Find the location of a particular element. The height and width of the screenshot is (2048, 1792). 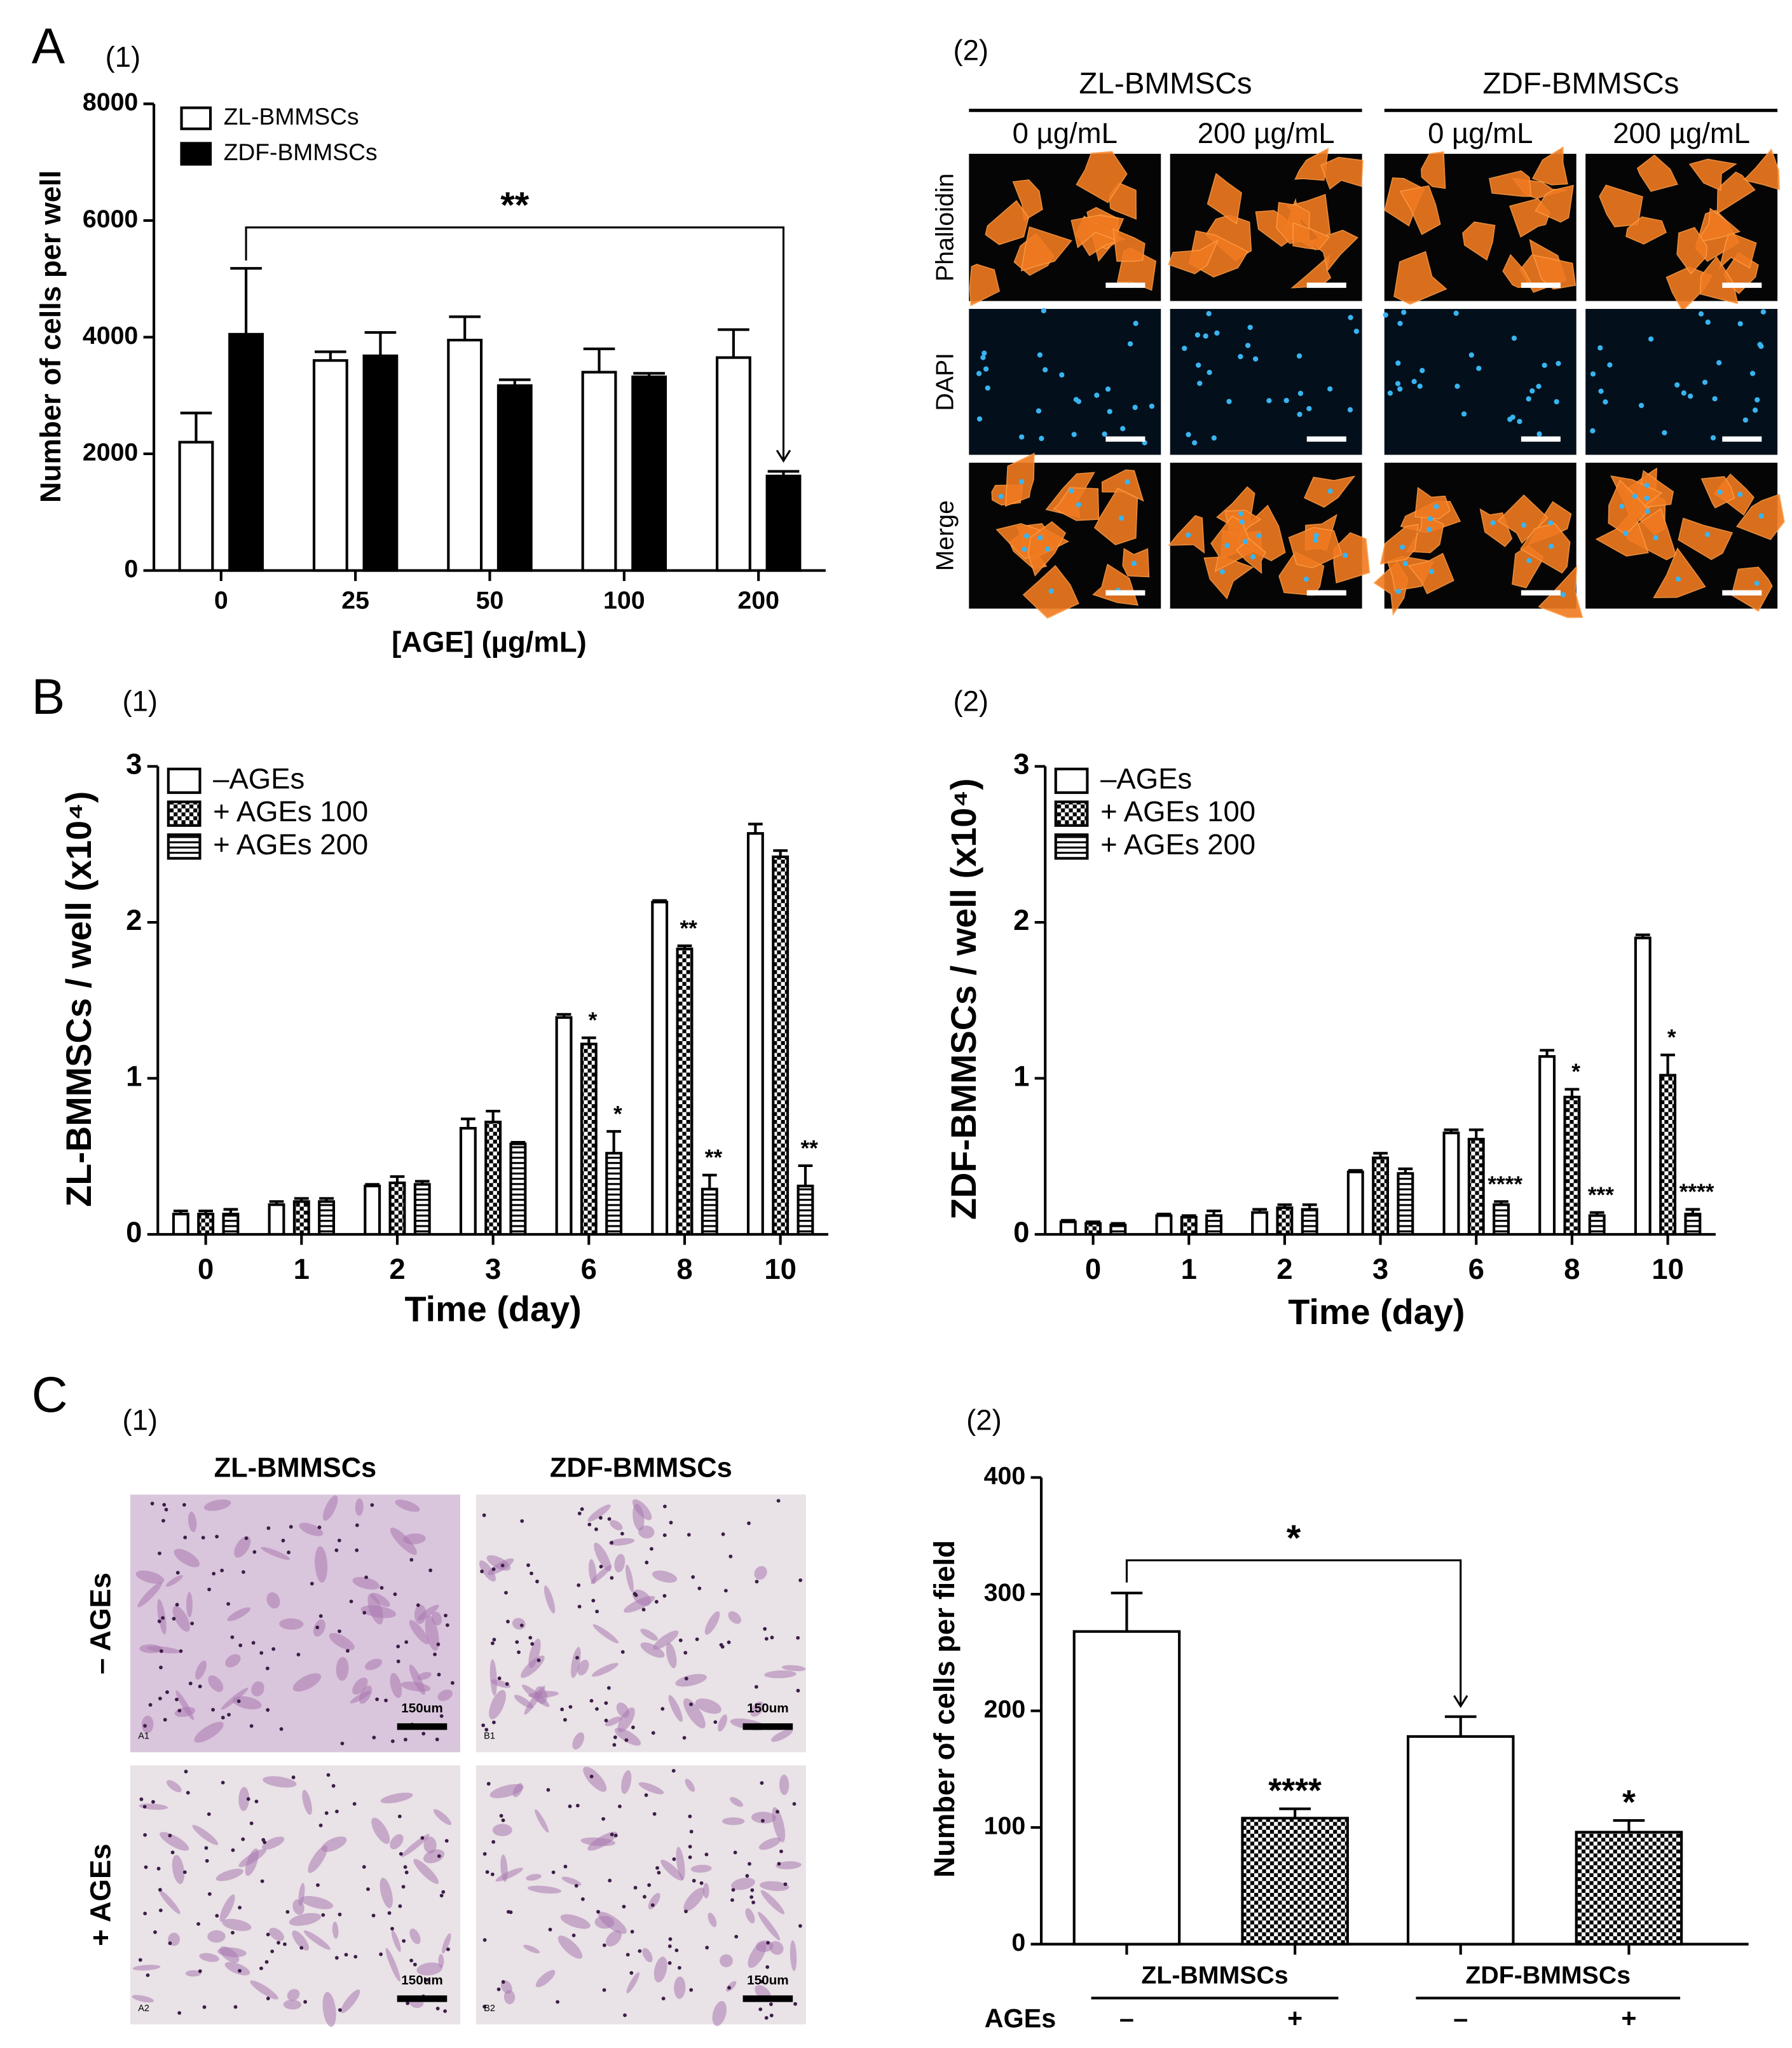

y-tick-label: 3 is located at coordinates (1021, 764).